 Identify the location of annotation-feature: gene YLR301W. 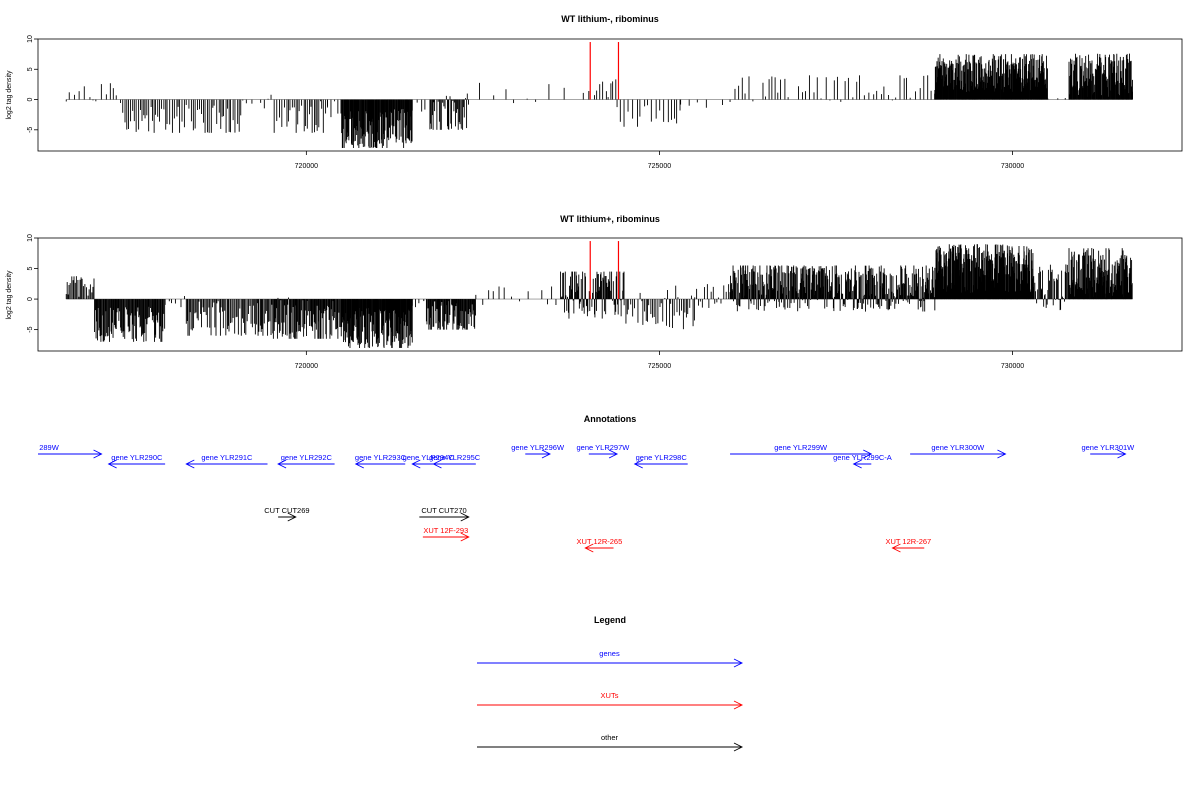
(1108, 451).